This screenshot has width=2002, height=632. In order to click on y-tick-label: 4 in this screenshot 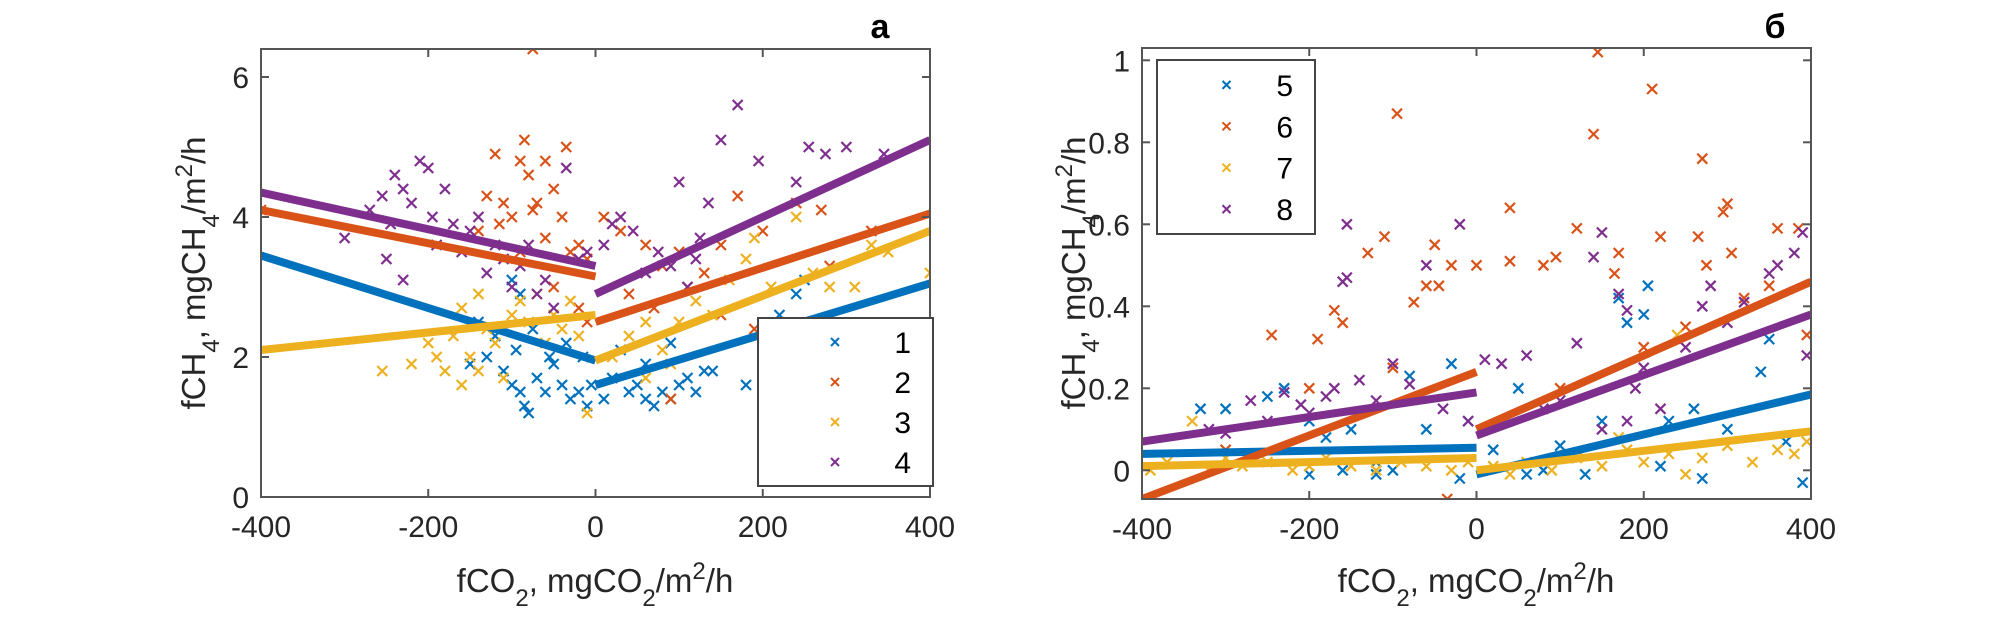, I will do `click(240, 218)`.